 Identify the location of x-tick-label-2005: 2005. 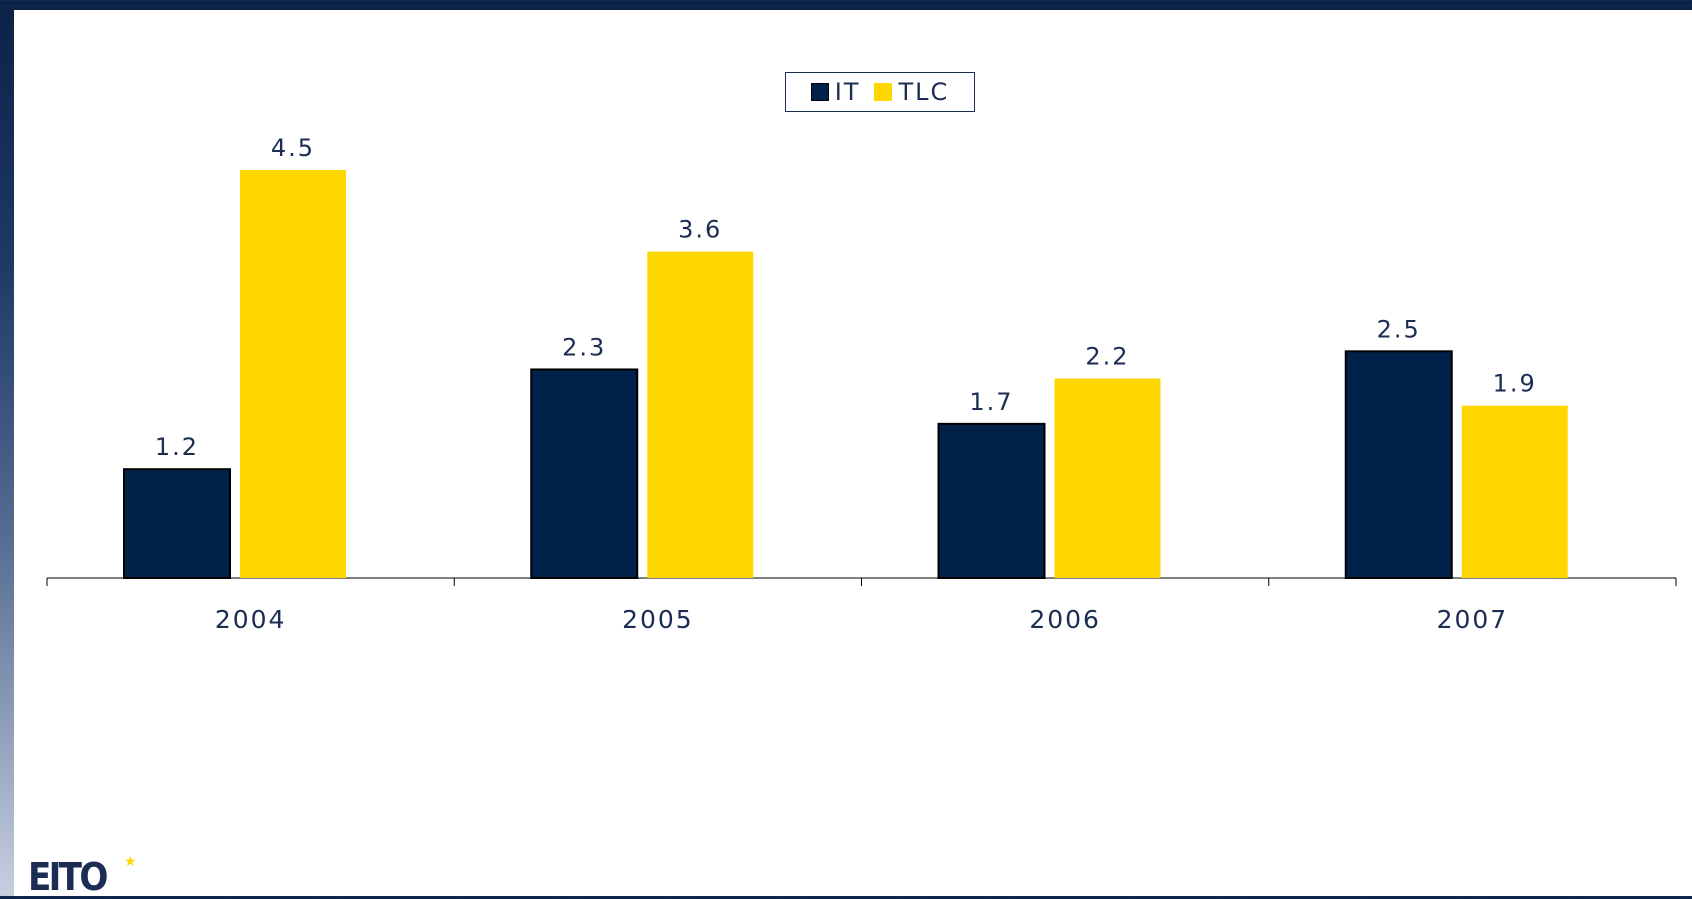
(658, 619).